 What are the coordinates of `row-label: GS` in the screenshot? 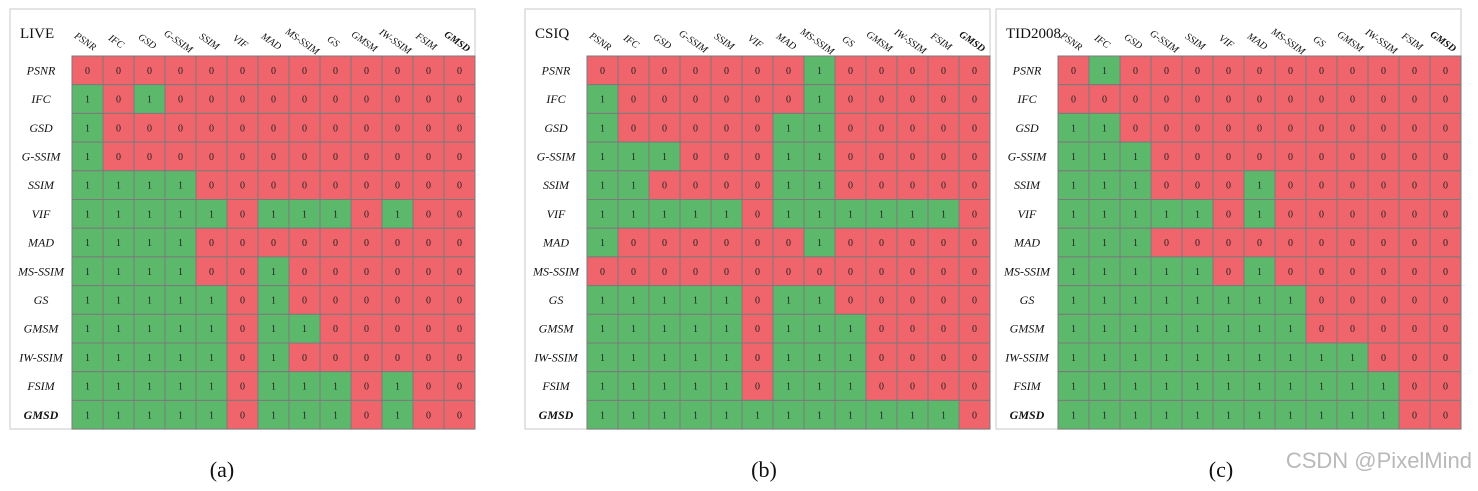 It's located at (1027, 300).